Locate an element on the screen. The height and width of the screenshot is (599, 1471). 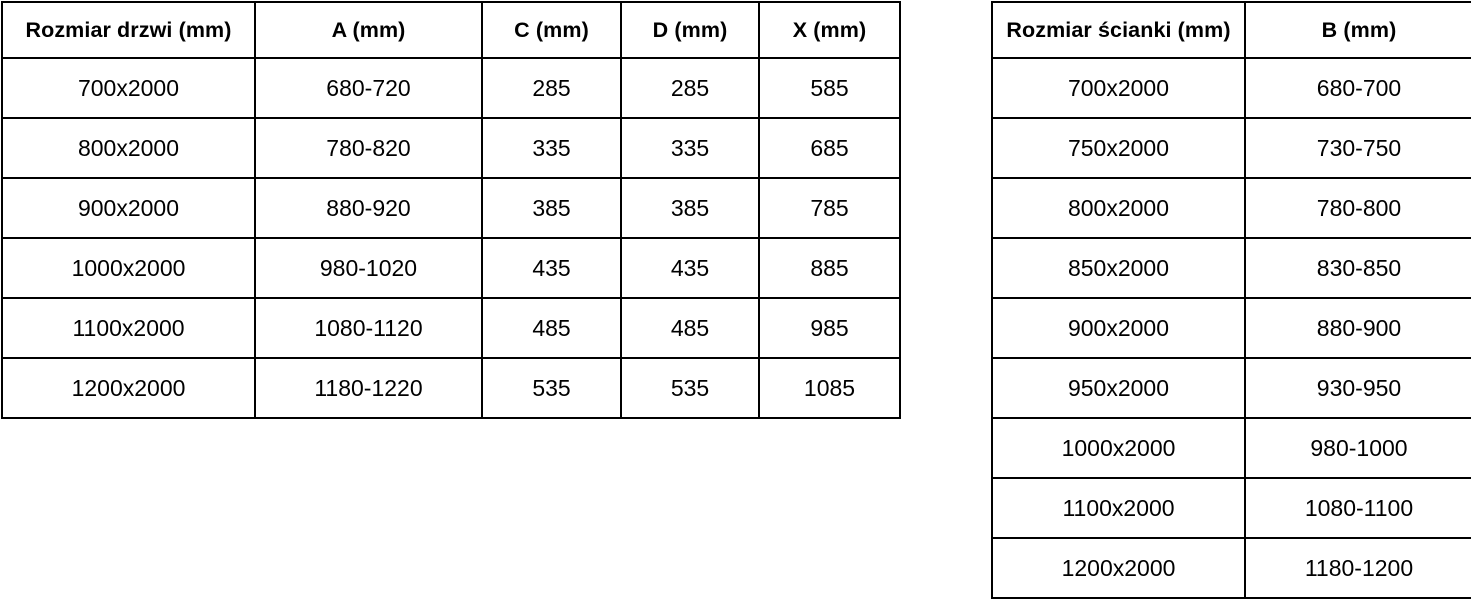
cell-c: 335 is located at coordinates (551, 148).